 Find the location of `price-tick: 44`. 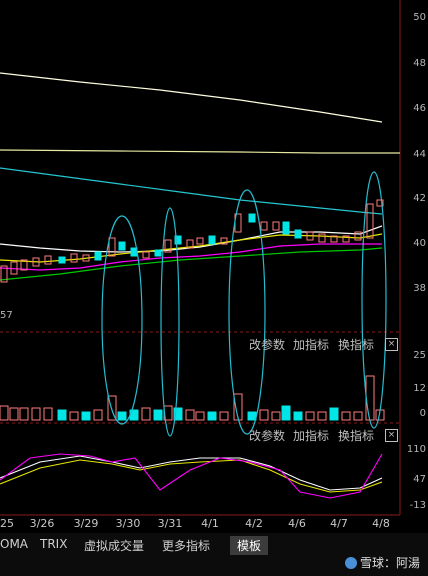

price-tick: 44 is located at coordinates (419, 154).